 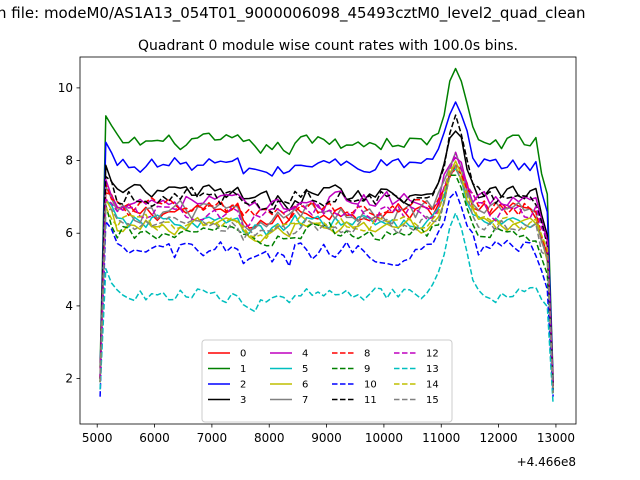 What do you see at coordinates (546, 462) in the screenshot?
I see `x-offset-label: +4.466e8` at bounding box center [546, 462].